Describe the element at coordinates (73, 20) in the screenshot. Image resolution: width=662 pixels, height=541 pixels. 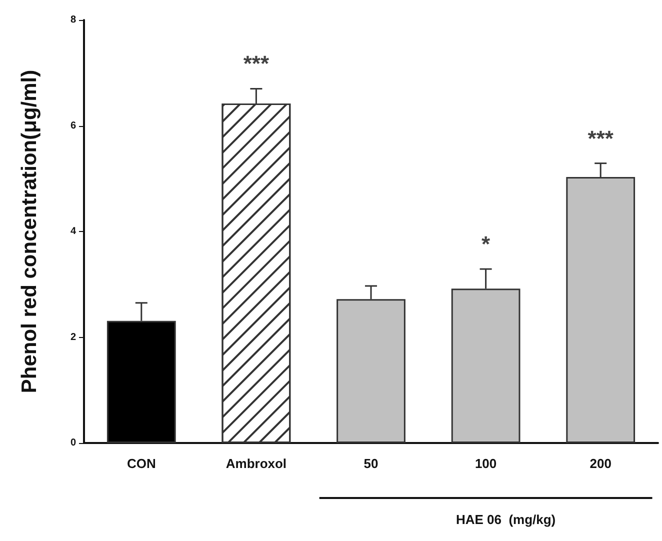
I see `y-tick-label: 8` at that location.